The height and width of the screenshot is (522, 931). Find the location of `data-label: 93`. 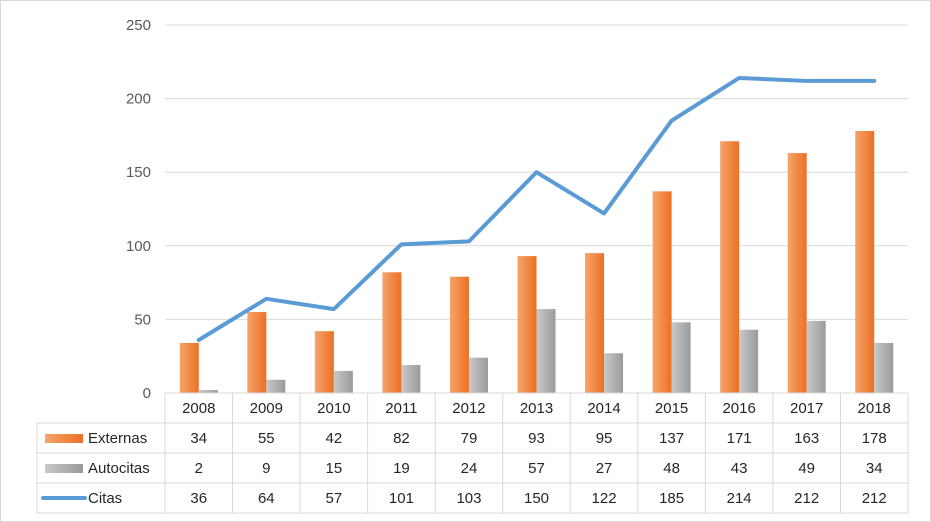

data-label: 93 is located at coordinates (536, 438).